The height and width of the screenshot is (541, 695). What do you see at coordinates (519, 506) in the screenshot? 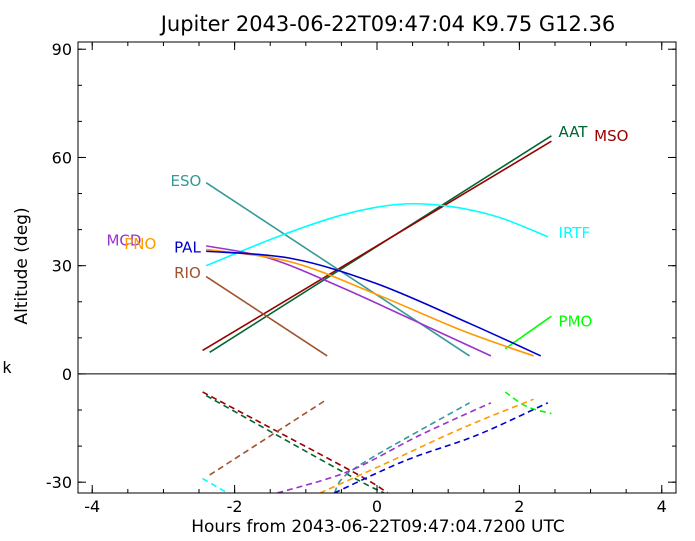
I see `x-tick-label: 2` at bounding box center [519, 506].